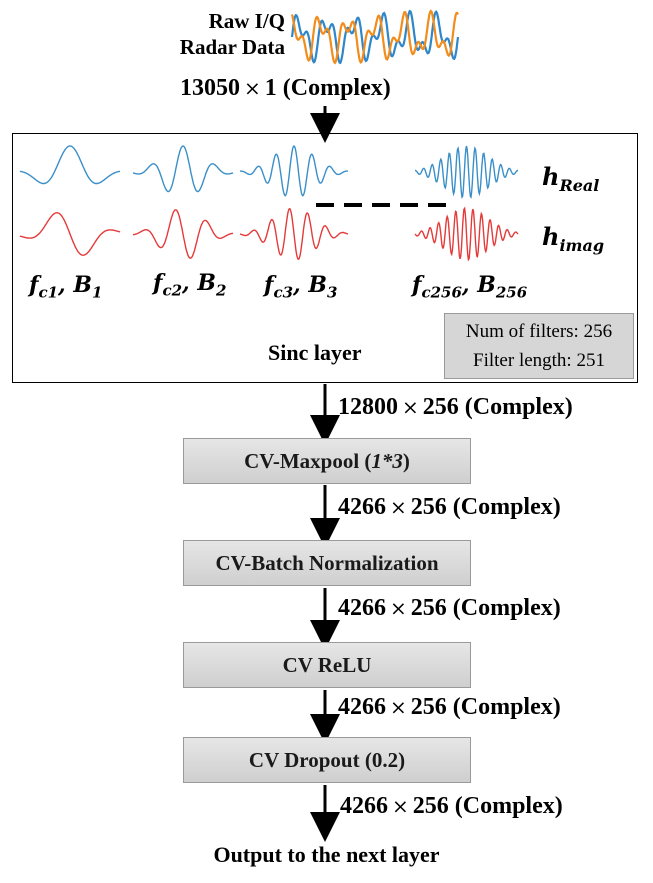 The width and height of the screenshot is (653, 883). Describe the element at coordinates (217, 34) in the screenshot. I see `input-label: Raw I/Q Radar Data` at that location.